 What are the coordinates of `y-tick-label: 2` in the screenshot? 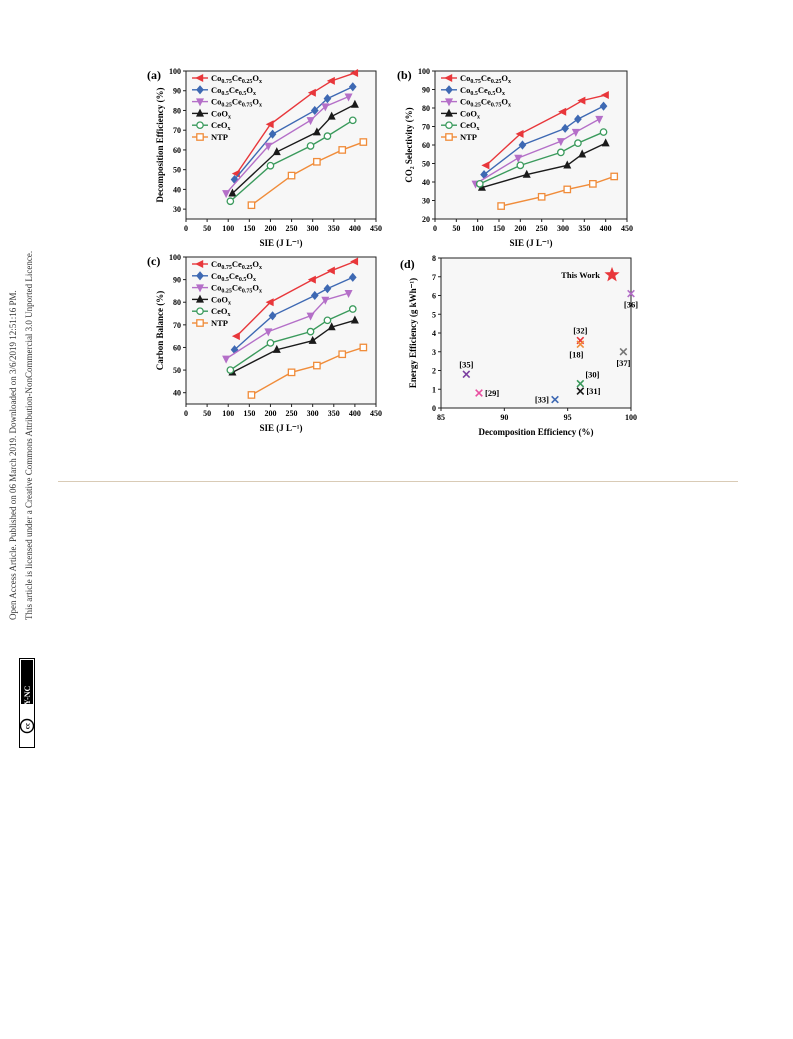 It's located at (434, 371).